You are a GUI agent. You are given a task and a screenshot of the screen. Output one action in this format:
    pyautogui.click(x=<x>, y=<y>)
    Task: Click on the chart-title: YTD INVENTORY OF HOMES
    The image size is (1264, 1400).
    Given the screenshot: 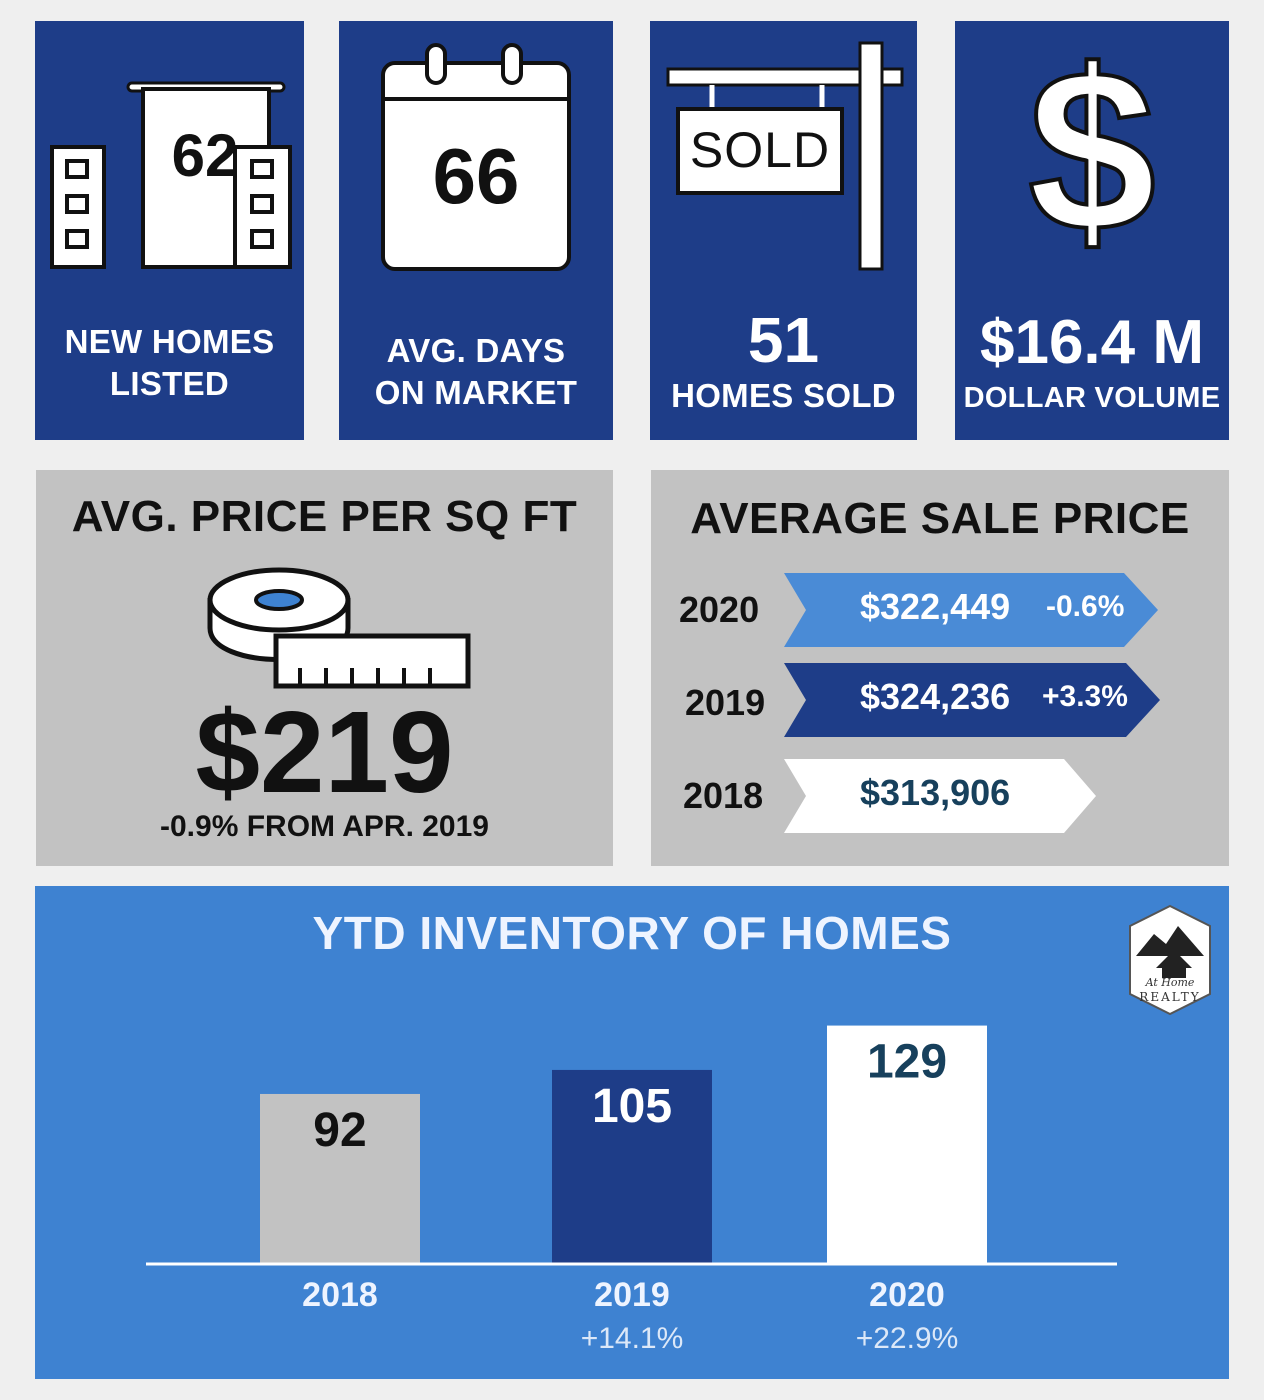 What is the action you would take?
    pyautogui.click(x=632, y=933)
    